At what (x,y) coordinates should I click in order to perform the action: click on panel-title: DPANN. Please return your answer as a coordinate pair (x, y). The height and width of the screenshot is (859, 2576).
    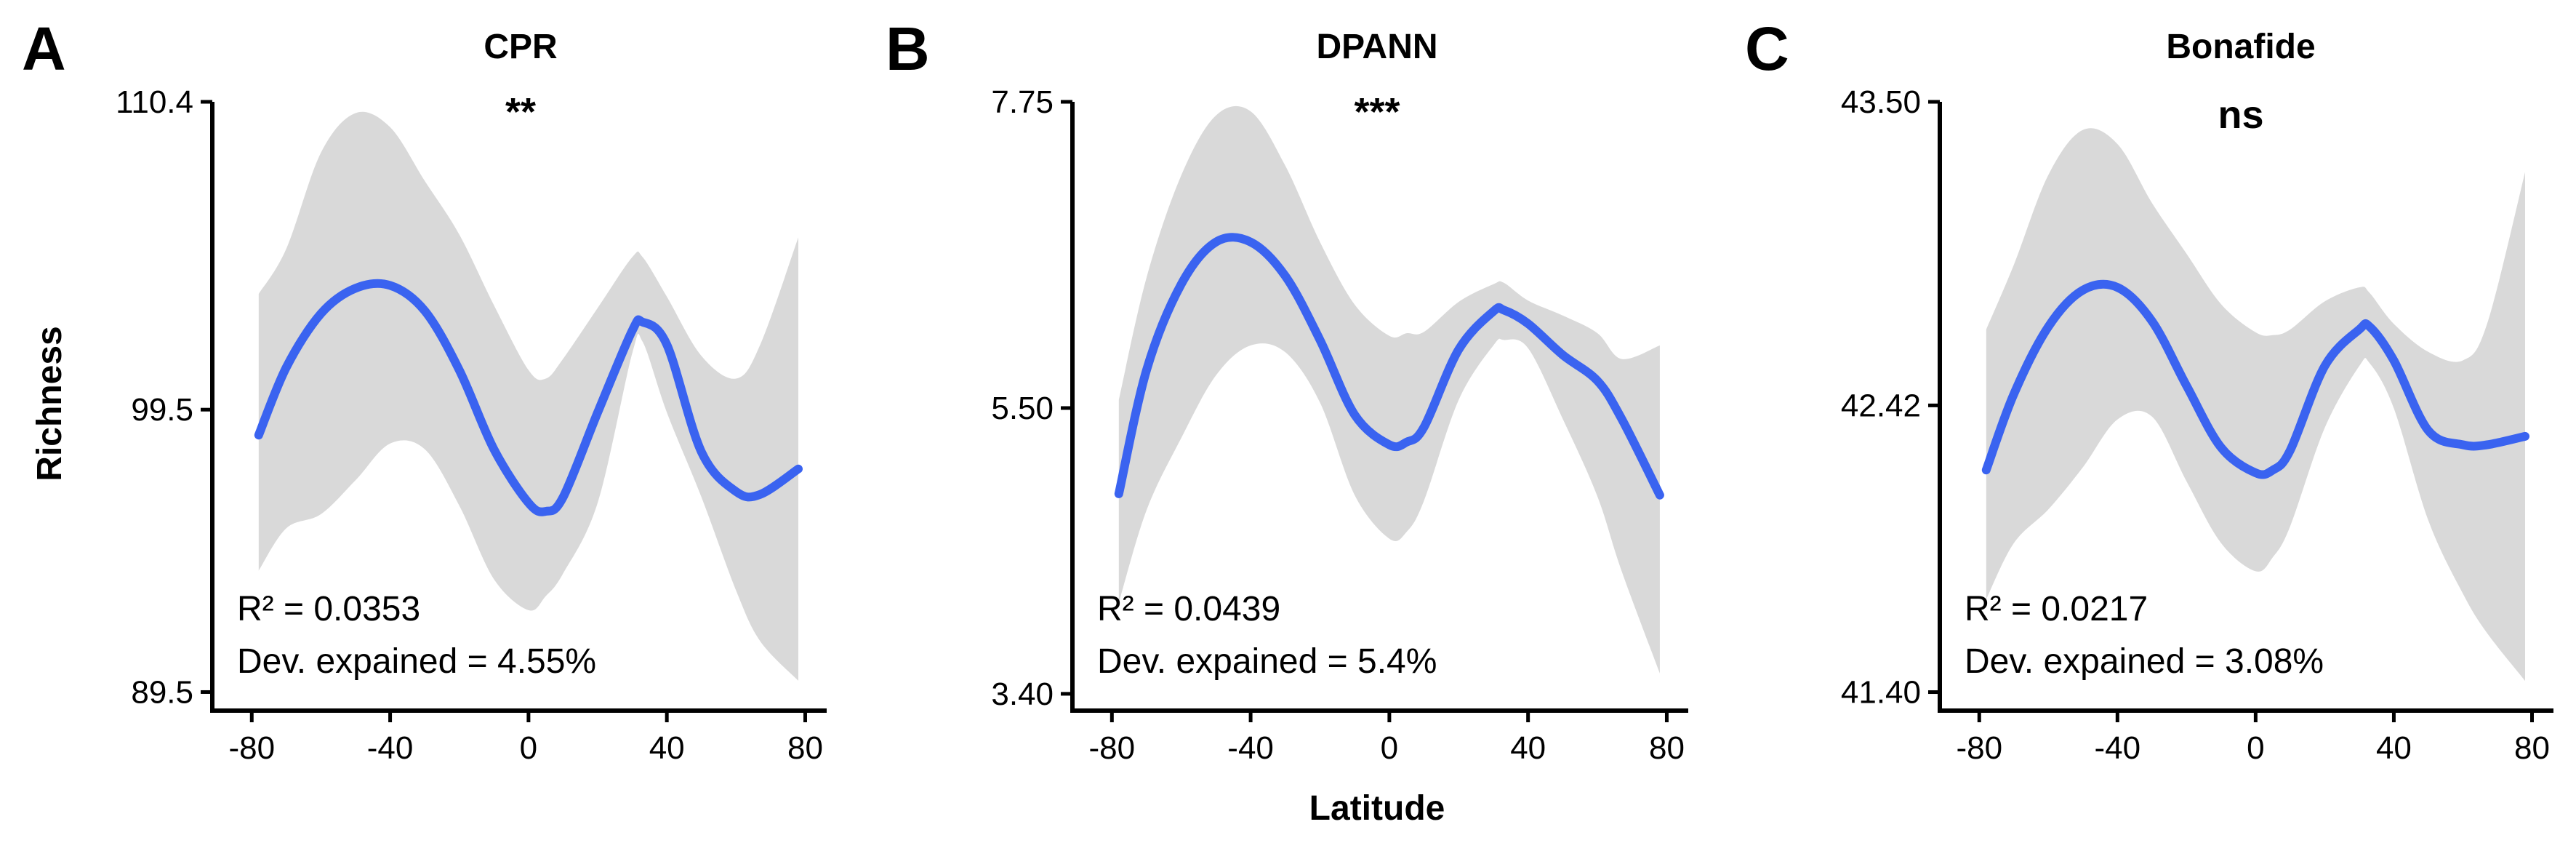
    Looking at the image, I should click on (1376, 47).